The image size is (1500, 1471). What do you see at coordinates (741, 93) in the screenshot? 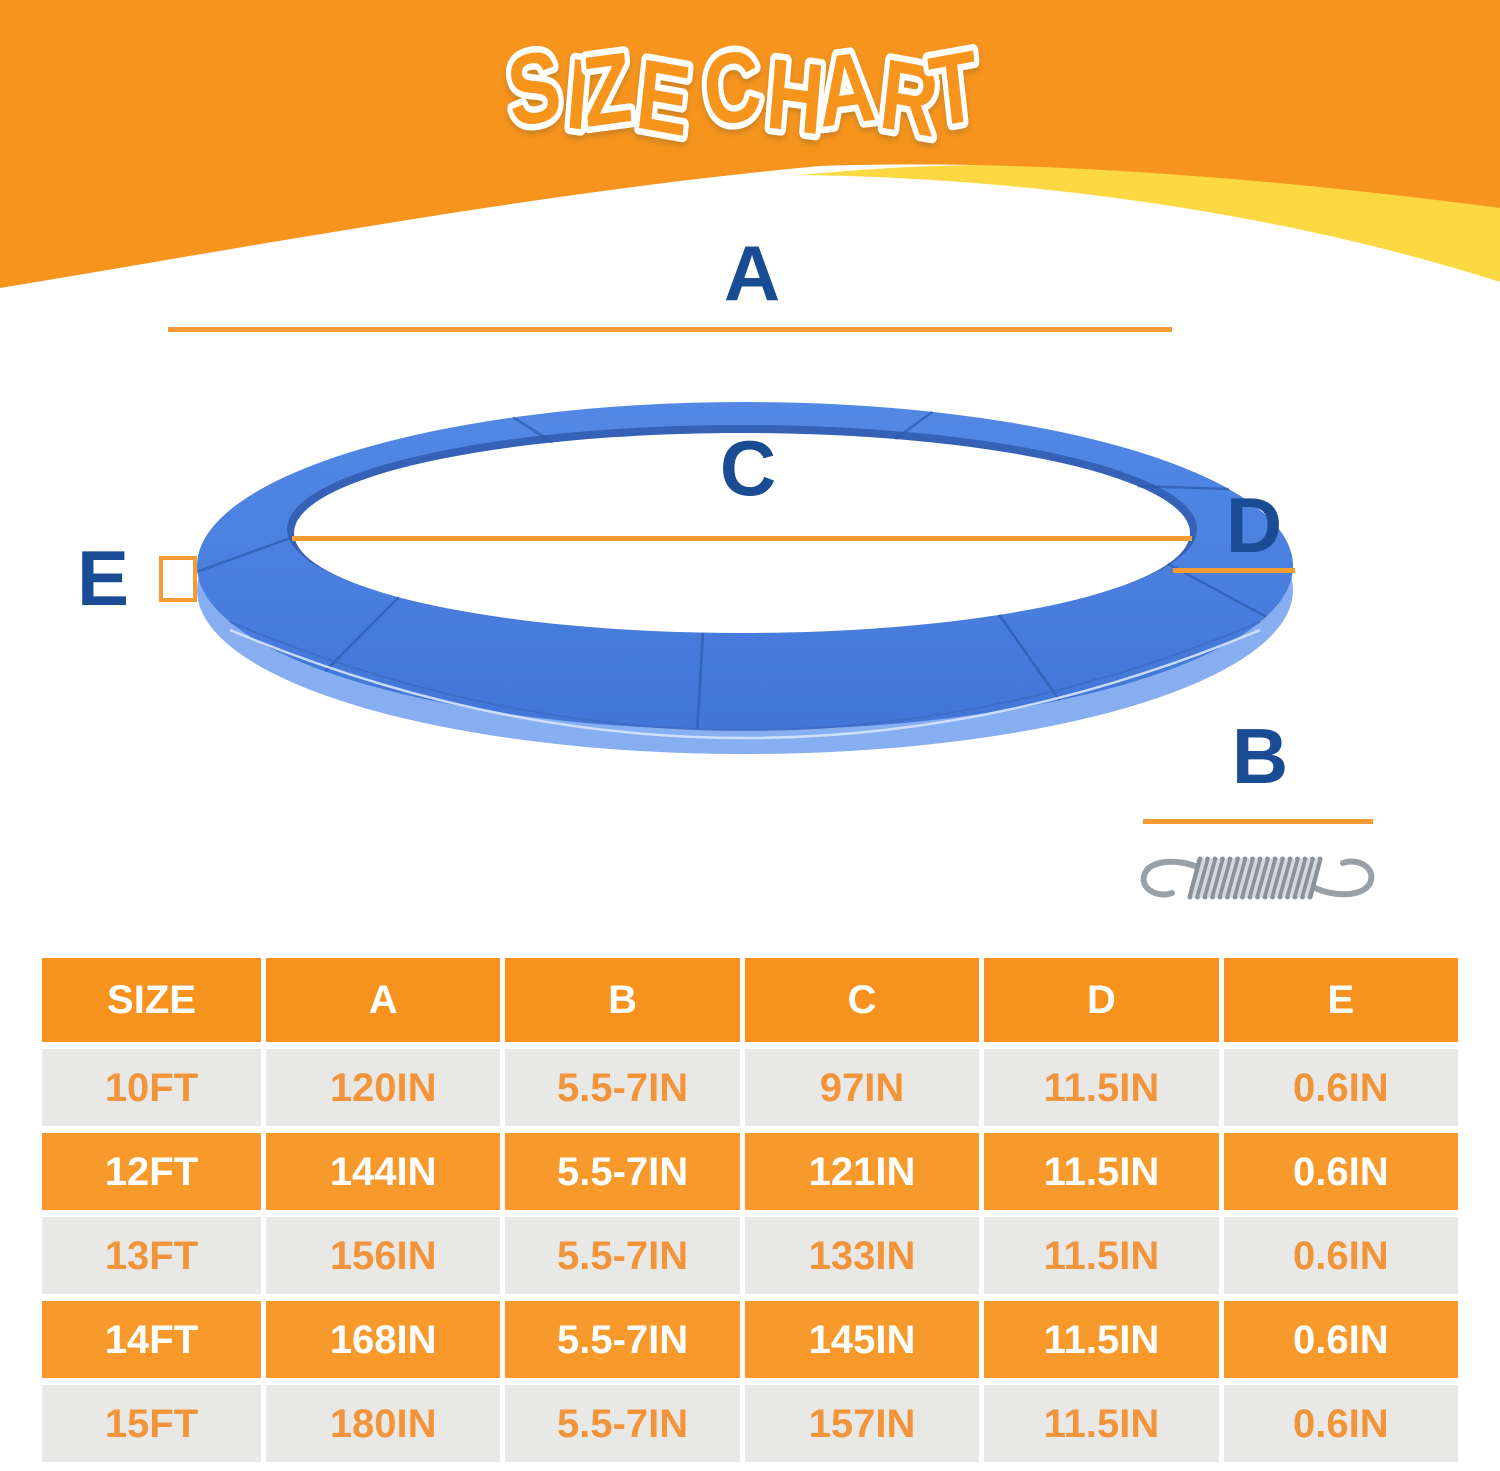
I see `page-title: SIZE CHART` at bounding box center [741, 93].